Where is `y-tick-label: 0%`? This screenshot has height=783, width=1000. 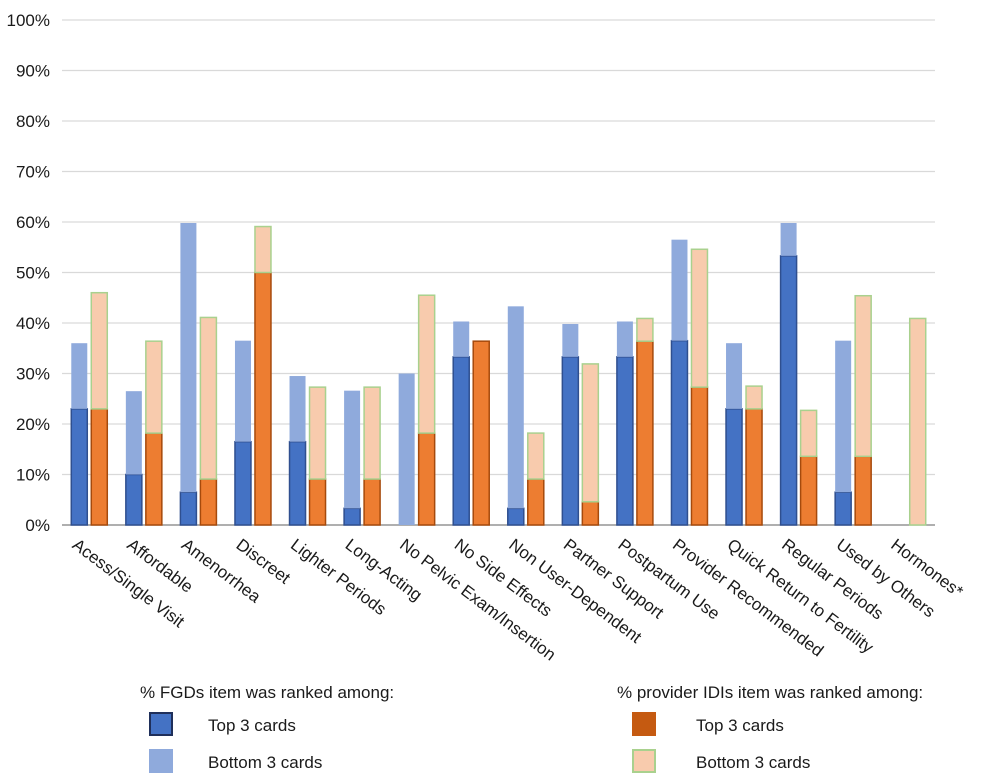
y-tick-label: 0% is located at coordinates (37, 525).